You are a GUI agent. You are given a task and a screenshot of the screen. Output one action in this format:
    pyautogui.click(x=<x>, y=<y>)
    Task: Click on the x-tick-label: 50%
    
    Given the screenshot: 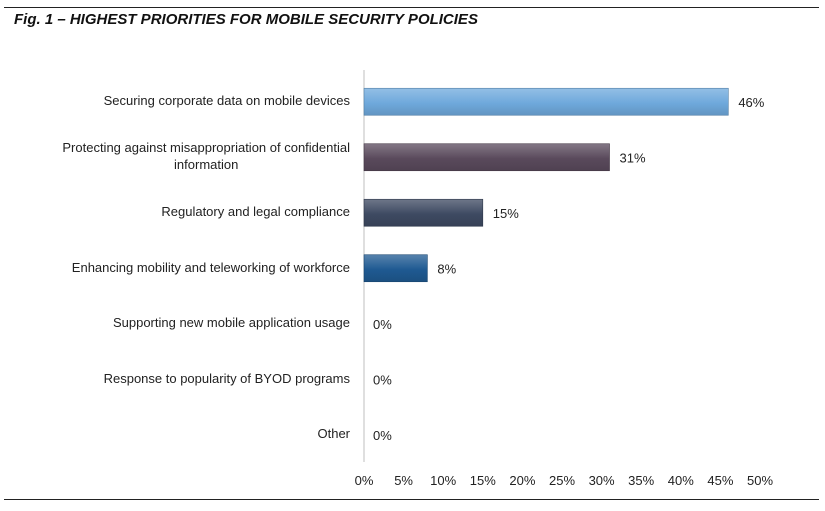 What is the action you would take?
    pyautogui.click(x=760, y=480)
    